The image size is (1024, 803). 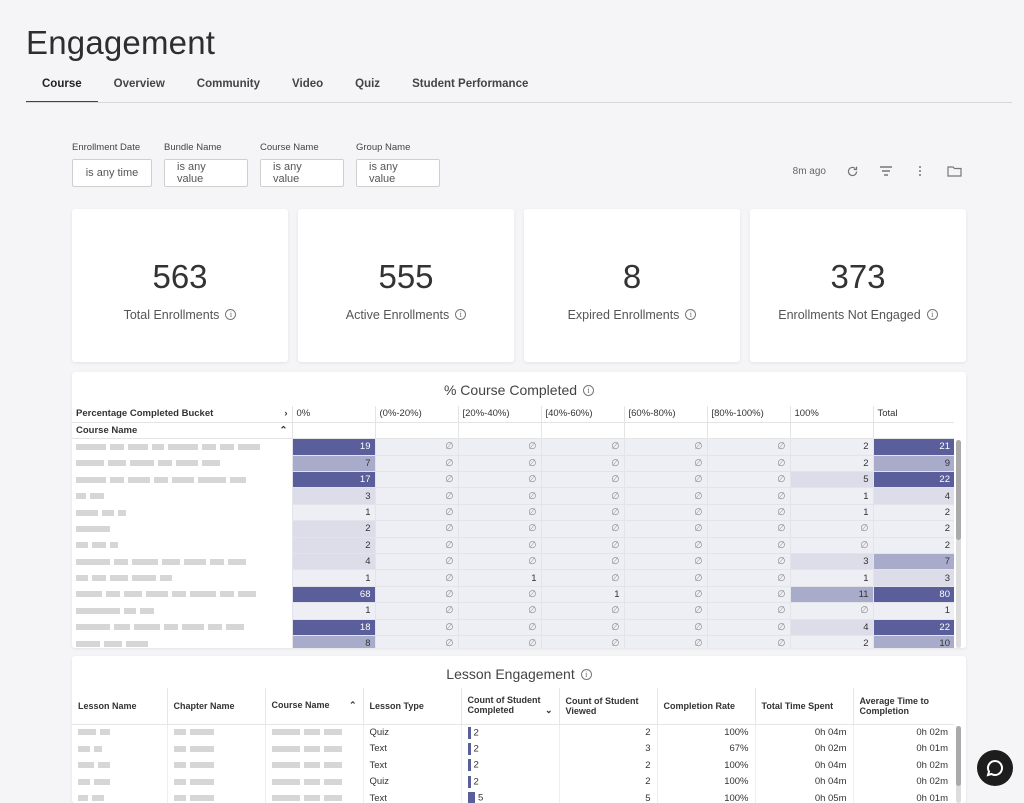 I want to click on table-row: 3 ∅ ∅ ∅ ∅ ∅ 1 4, so click(x=513, y=496).